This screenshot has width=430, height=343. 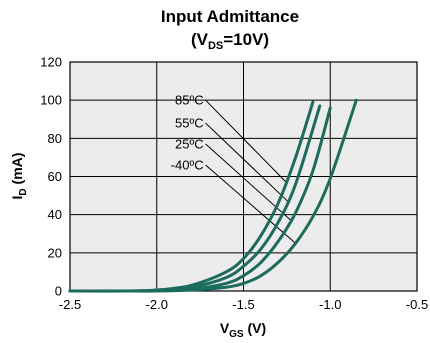 I want to click on y-tick-label: 60, so click(x=55, y=176).